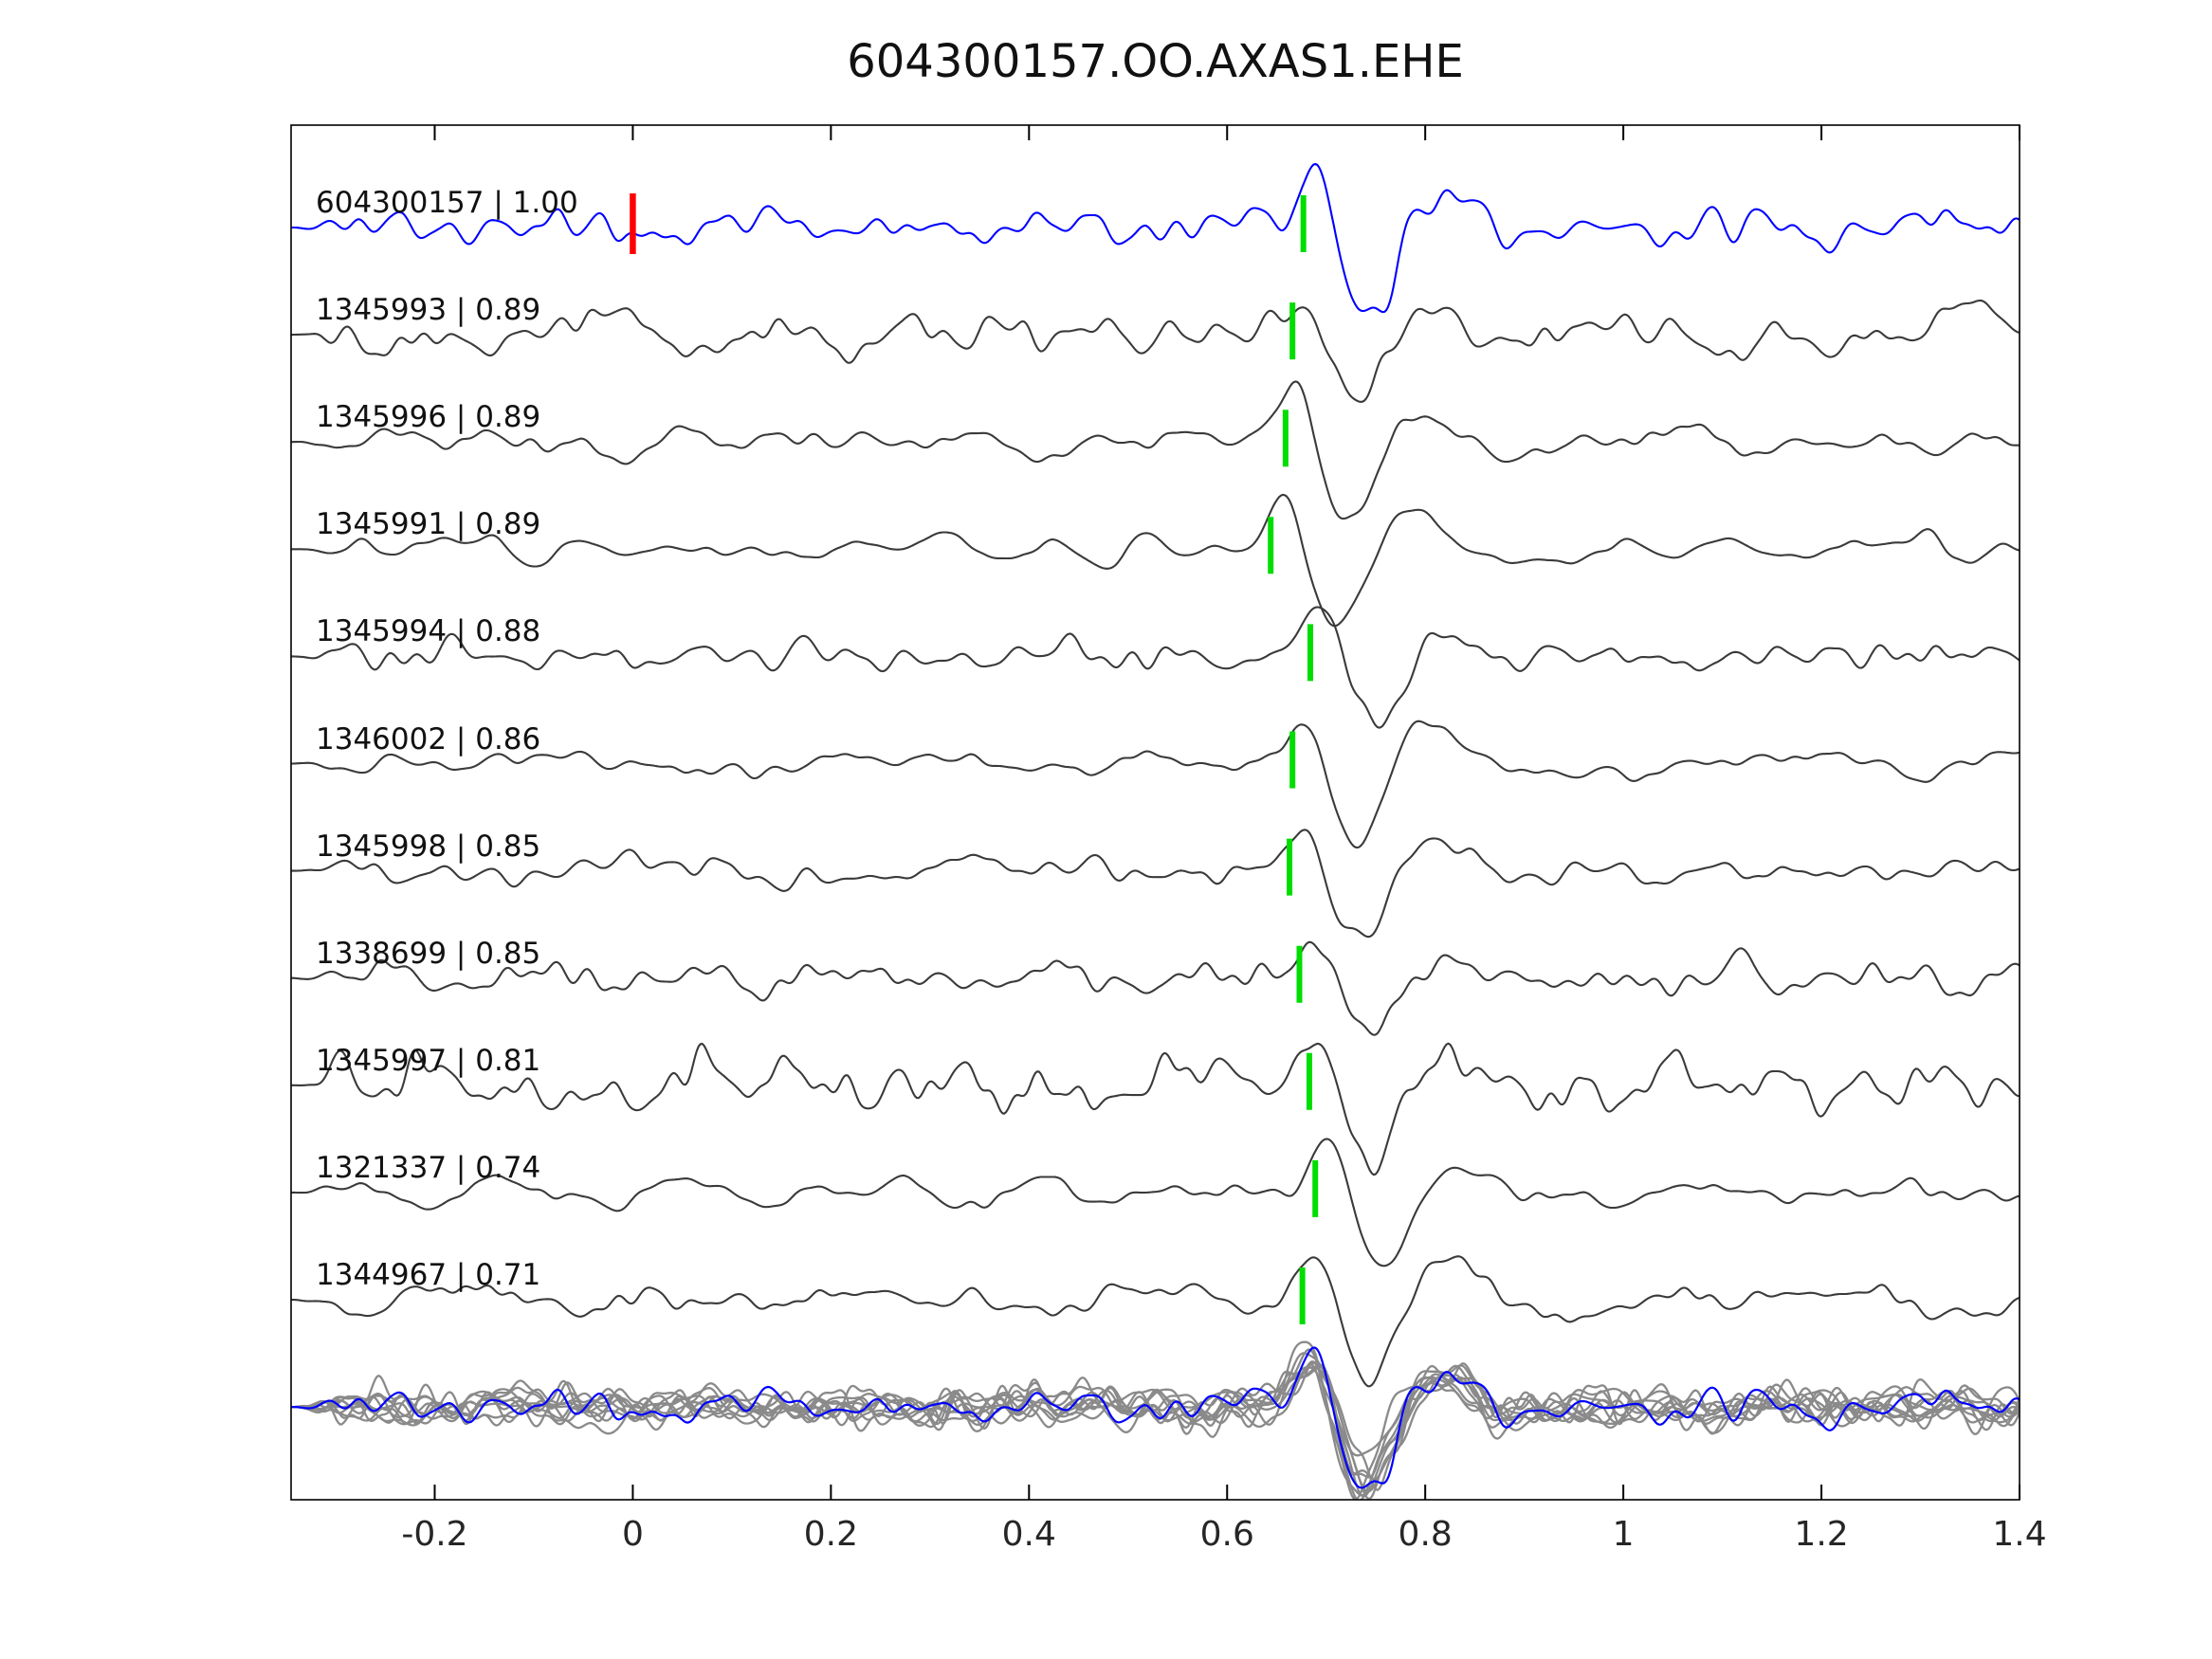  I want to click on trace-label: 1346002 | 0.86, so click(428, 739).